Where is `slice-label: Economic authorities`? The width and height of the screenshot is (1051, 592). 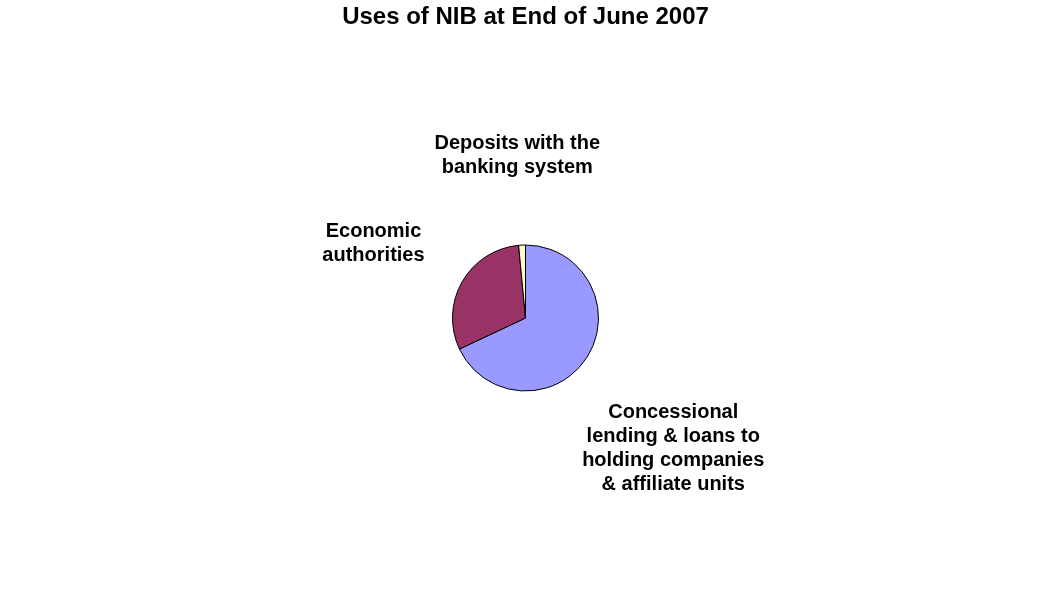
slice-label: Economic authorities is located at coordinates (373, 242).